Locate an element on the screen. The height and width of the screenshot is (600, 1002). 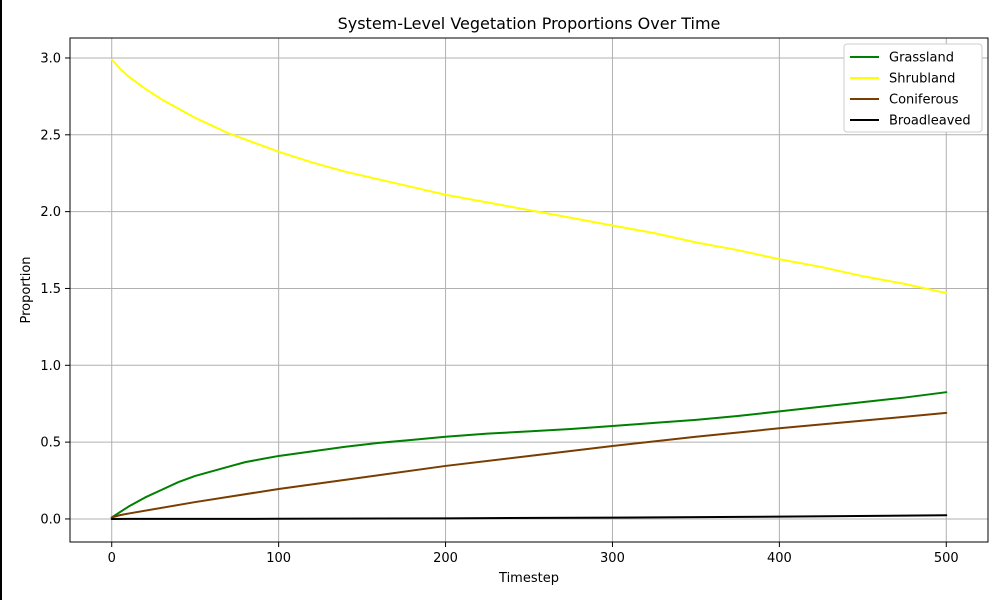
legend-label-coniferous: Coniferous is located at coordinates (924, 100).